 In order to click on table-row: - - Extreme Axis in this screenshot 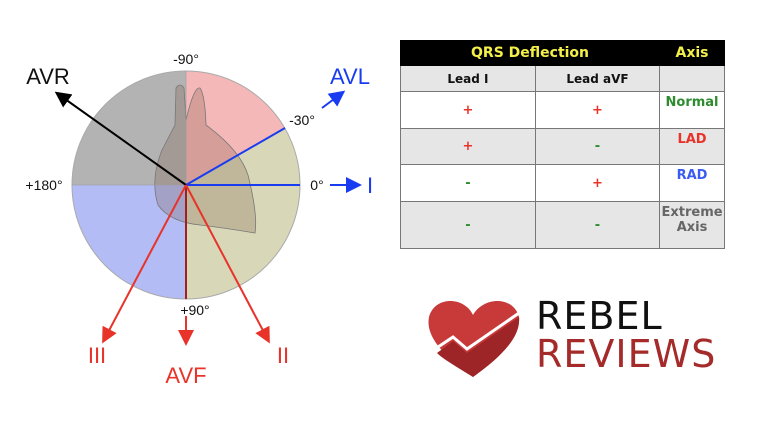, I will do `click(562, 225)`.